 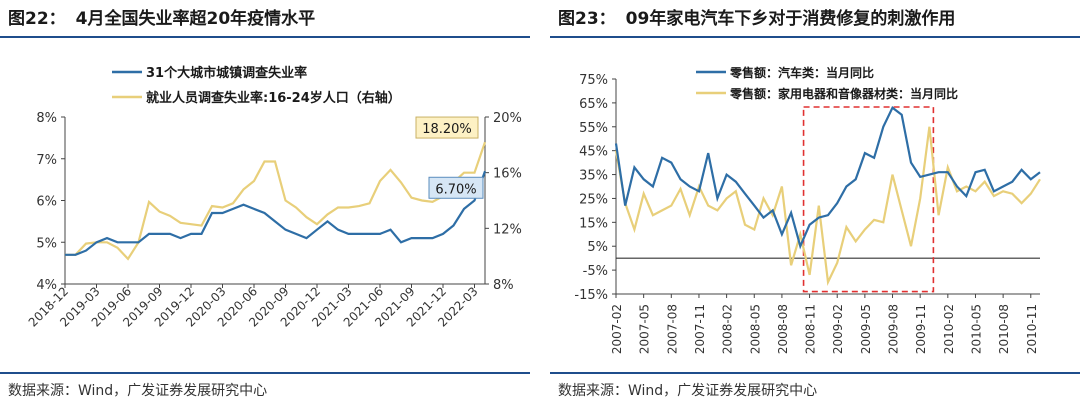 I want to click on right-figure-title: 图23： 09年家电汽车下乡对于消费修复的刺激作用, so click(x=756, y=19).